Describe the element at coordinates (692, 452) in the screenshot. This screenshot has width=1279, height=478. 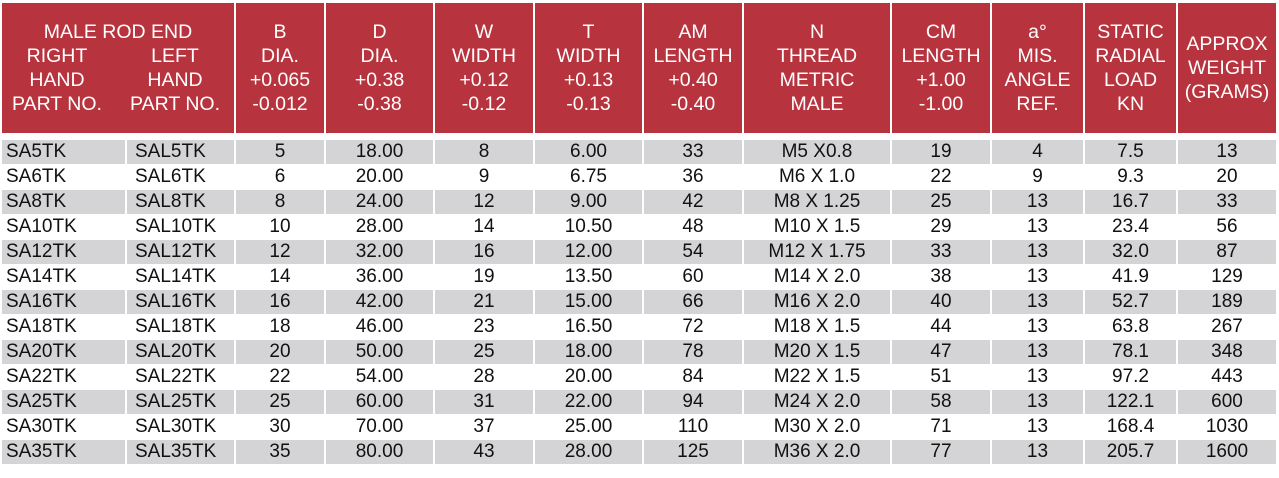
I see `cell-am-length: 125` at that location.